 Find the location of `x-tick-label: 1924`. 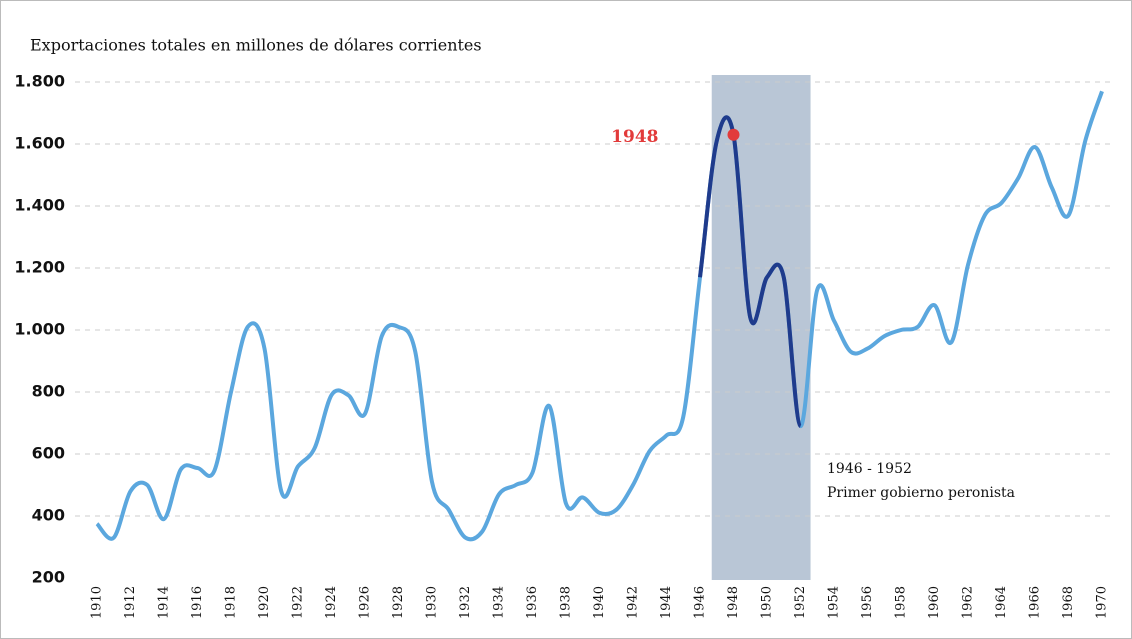

x-tick-label: 1924 is located at coordinates (331, 602).